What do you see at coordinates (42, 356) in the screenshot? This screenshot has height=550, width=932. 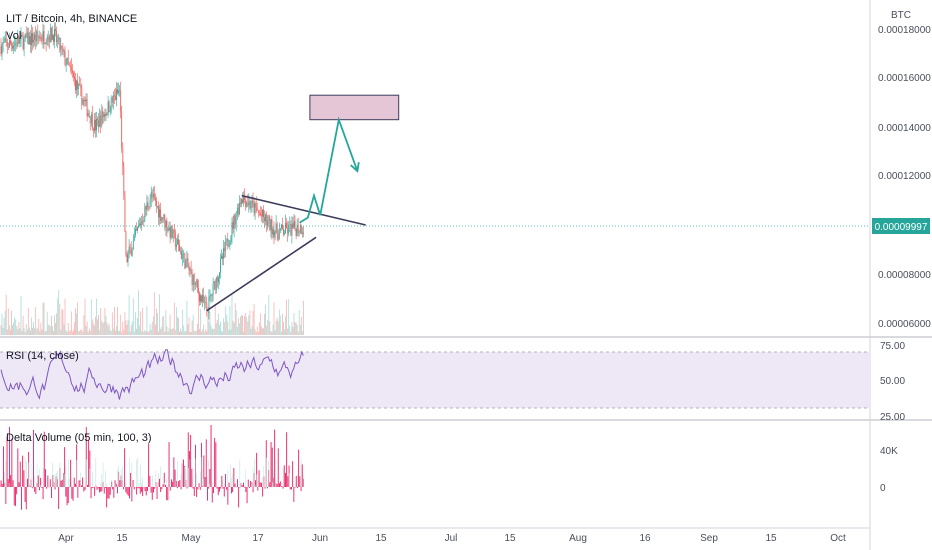 I see `rsi-legend: RSI (14, close)` at bounding box center [42, 356].